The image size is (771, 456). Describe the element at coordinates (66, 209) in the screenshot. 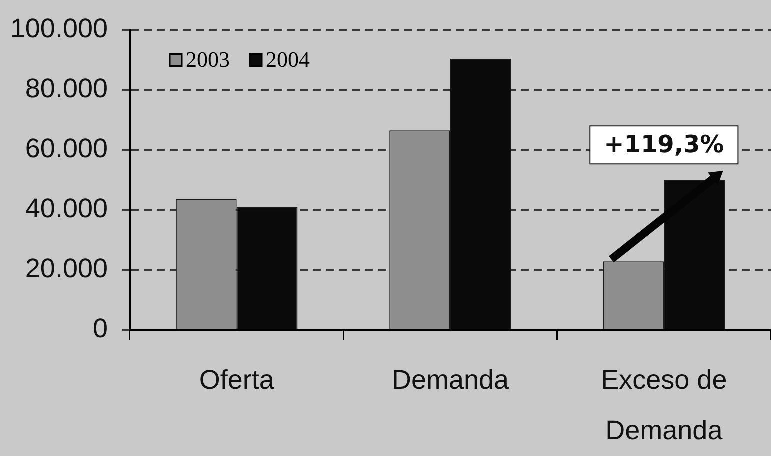

I see `y-tick-label: 40.000` at that location.